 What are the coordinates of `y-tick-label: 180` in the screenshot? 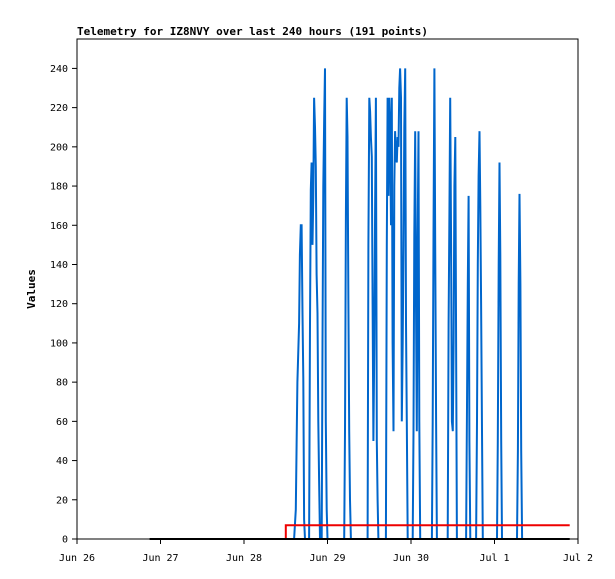 It's located at (59, 187).